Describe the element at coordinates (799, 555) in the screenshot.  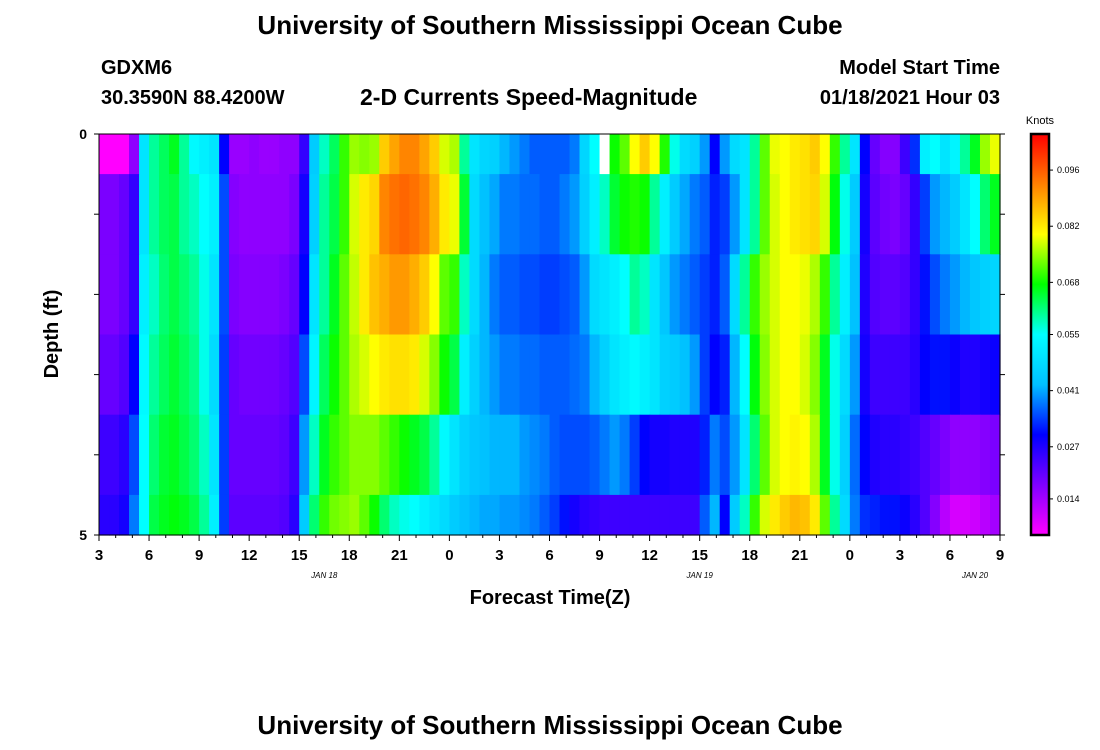
I see `x-tick-label: 21` at that location.